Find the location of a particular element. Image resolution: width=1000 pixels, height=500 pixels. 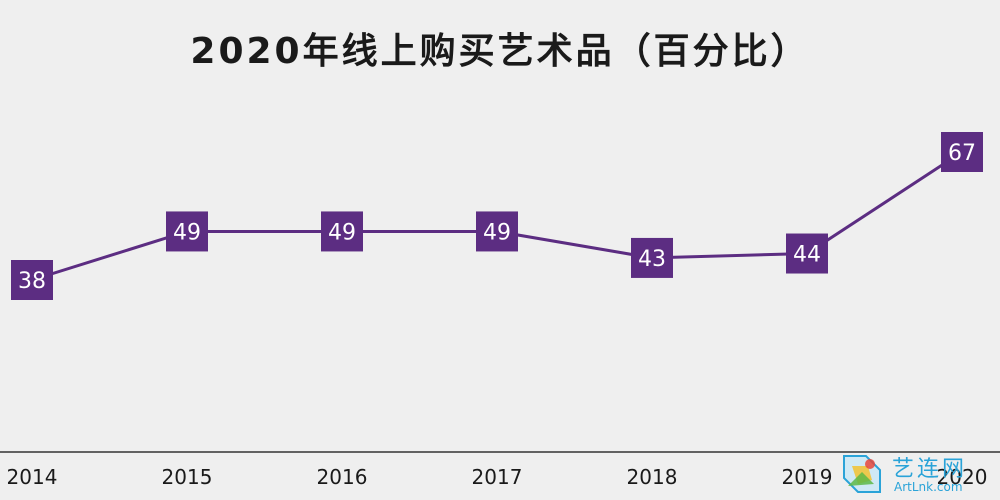

x-tick-label: 2015 is located at coordinates (187, 477).